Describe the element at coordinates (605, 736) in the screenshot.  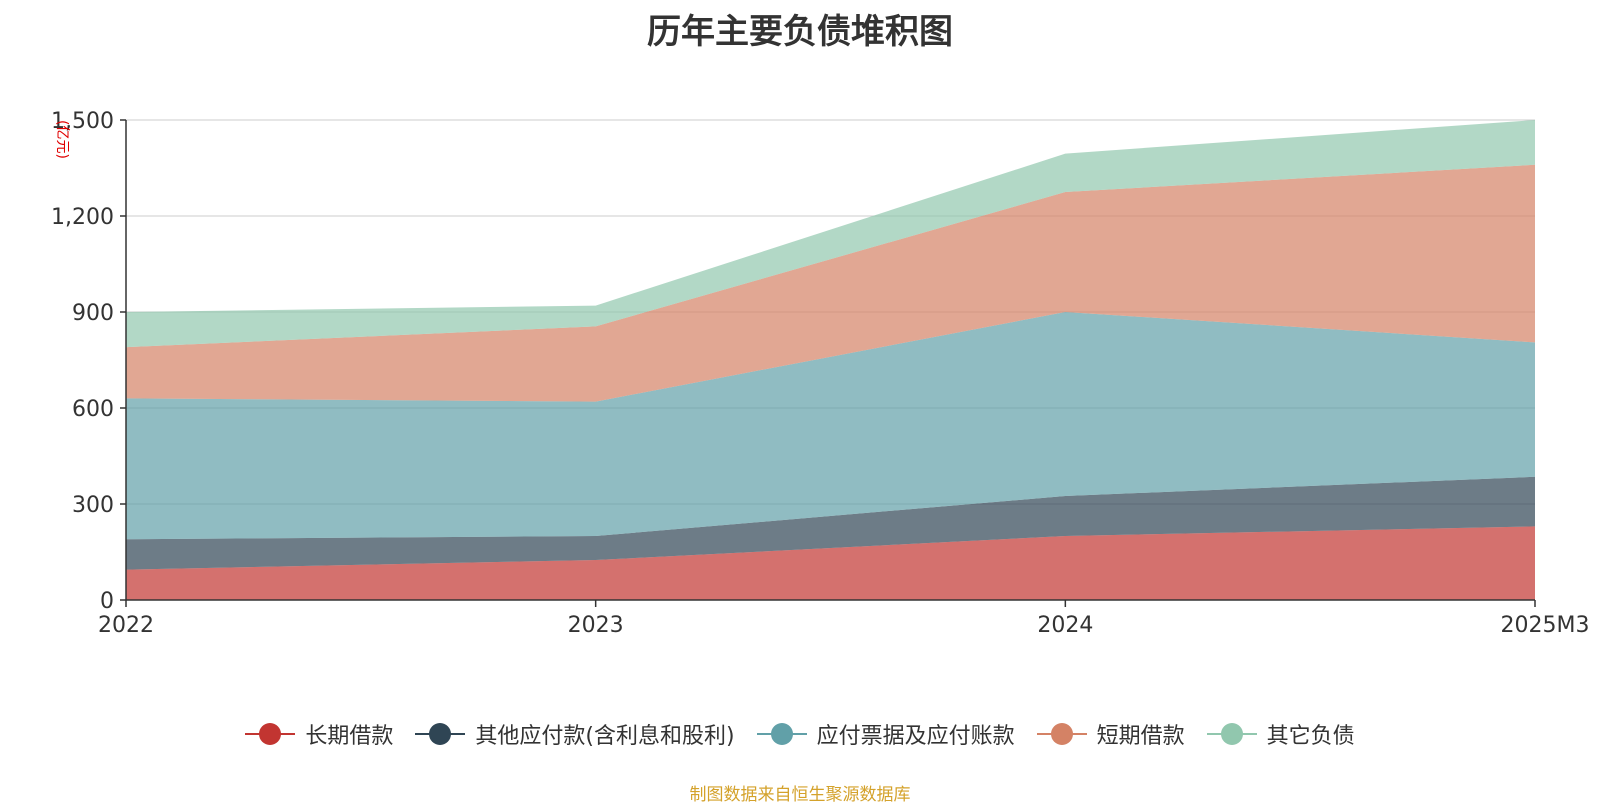
I see `legend-label: 其他应付款(含利息和股利)` at that location.